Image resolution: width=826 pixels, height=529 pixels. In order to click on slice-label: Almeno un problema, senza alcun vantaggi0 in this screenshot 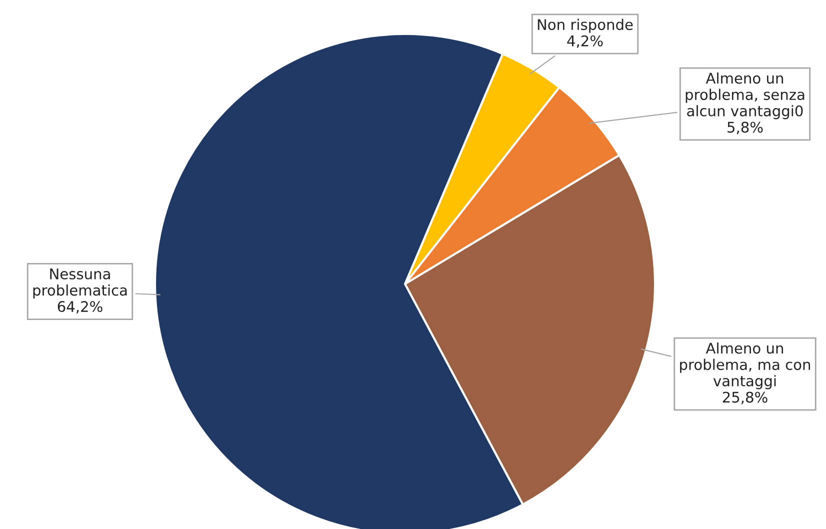, I will do `click(745, 96)`.